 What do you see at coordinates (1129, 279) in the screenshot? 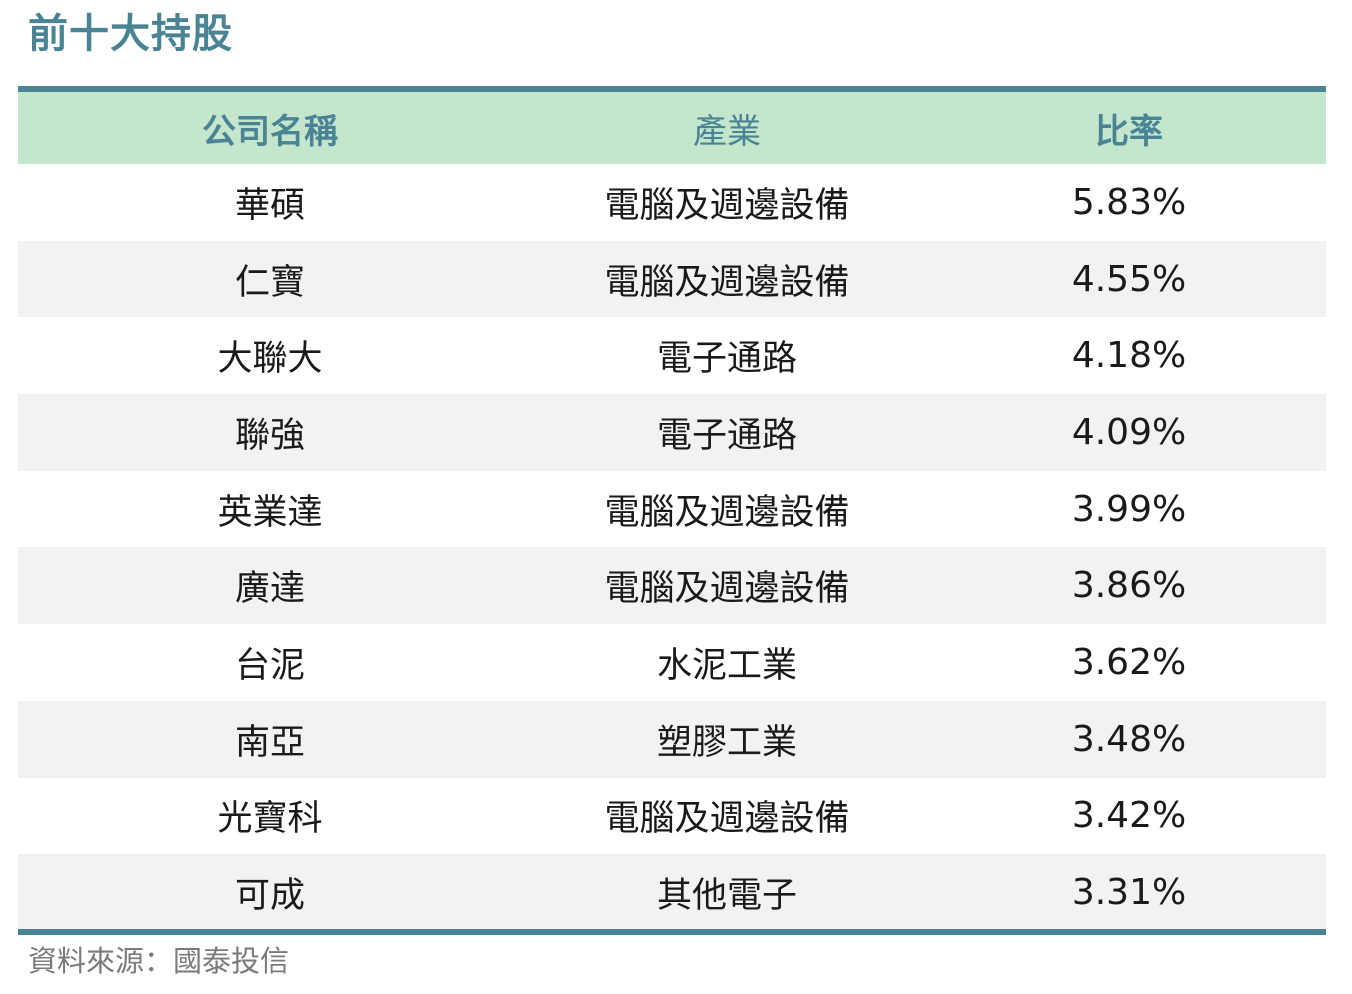
I see `cell-ratio: 4.55%` at bounding box center [1129, 279].